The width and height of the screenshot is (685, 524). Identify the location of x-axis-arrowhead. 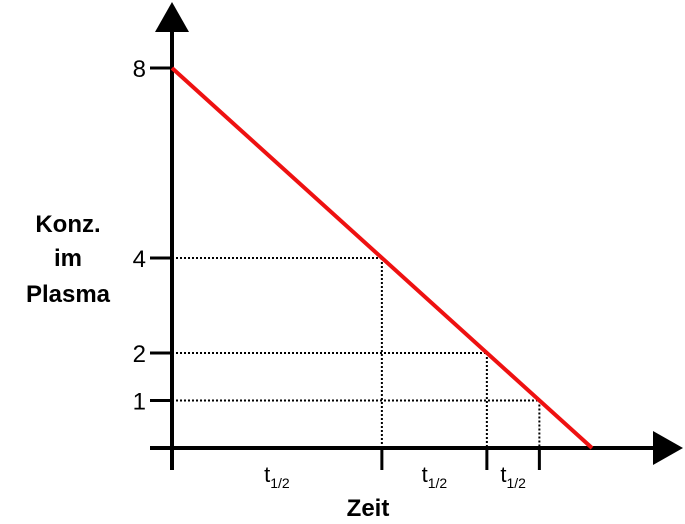
(668, 448).